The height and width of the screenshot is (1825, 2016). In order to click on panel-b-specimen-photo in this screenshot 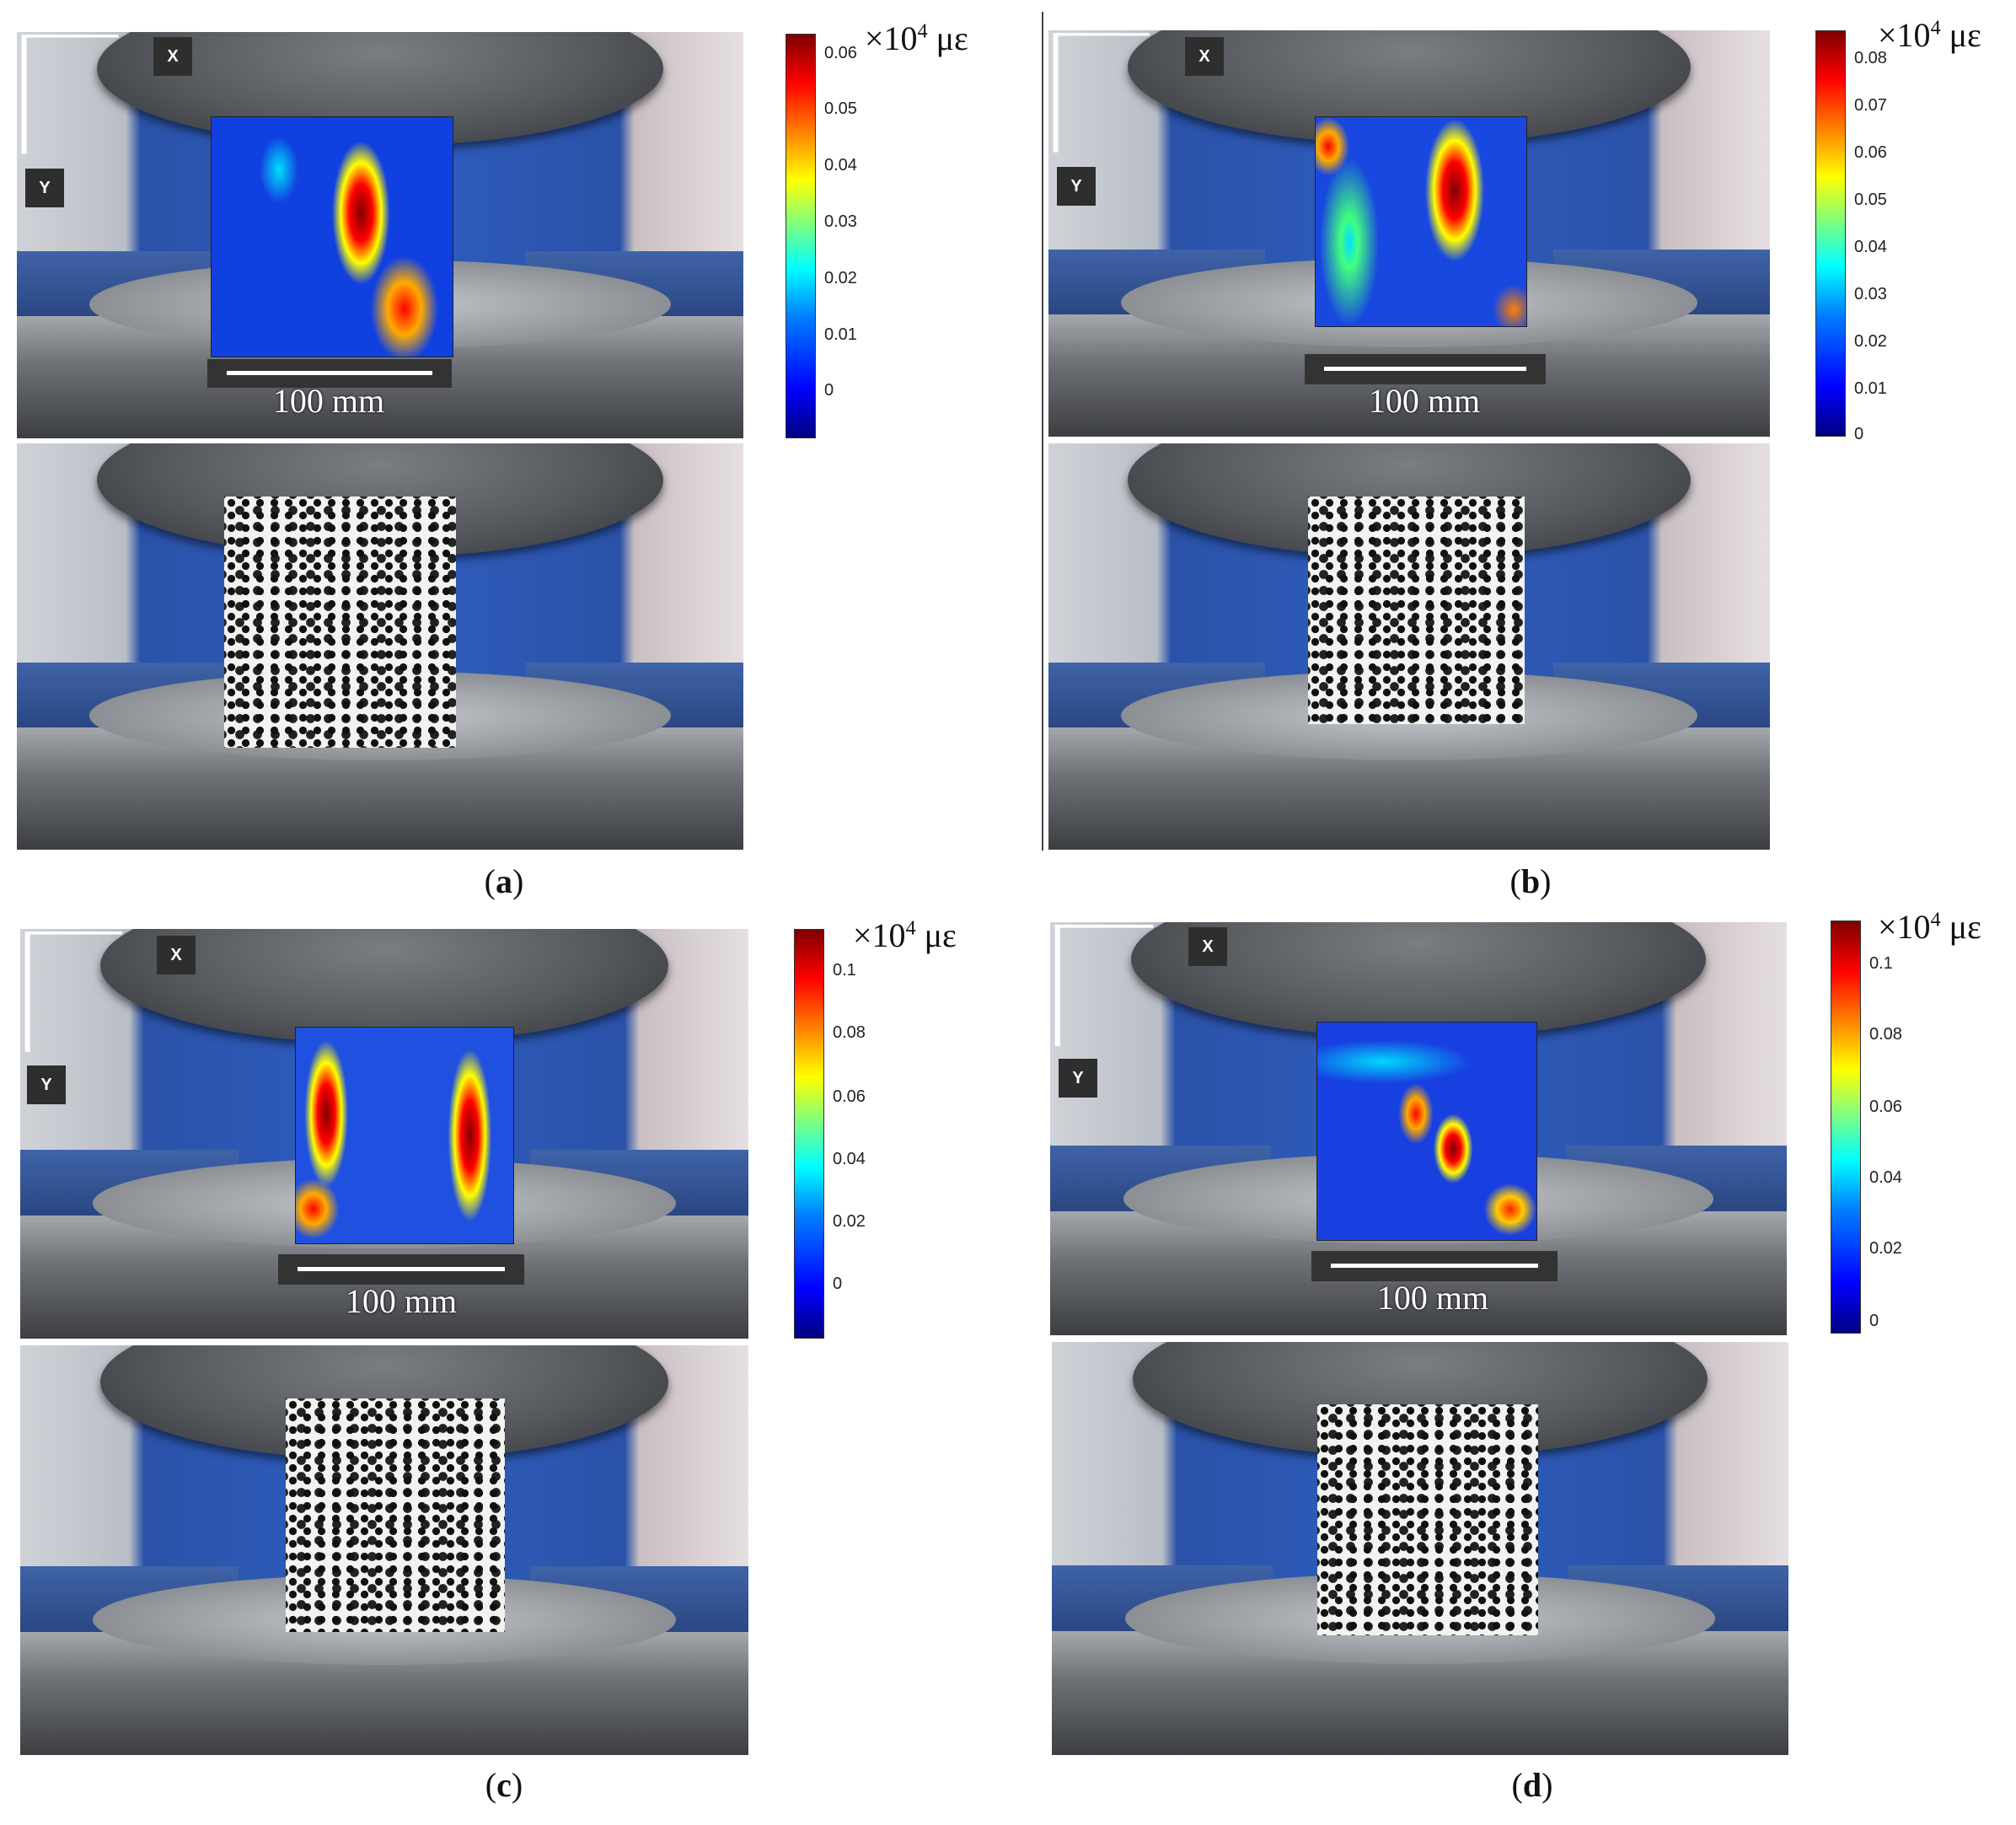, I will do `click(1409, 646)`.